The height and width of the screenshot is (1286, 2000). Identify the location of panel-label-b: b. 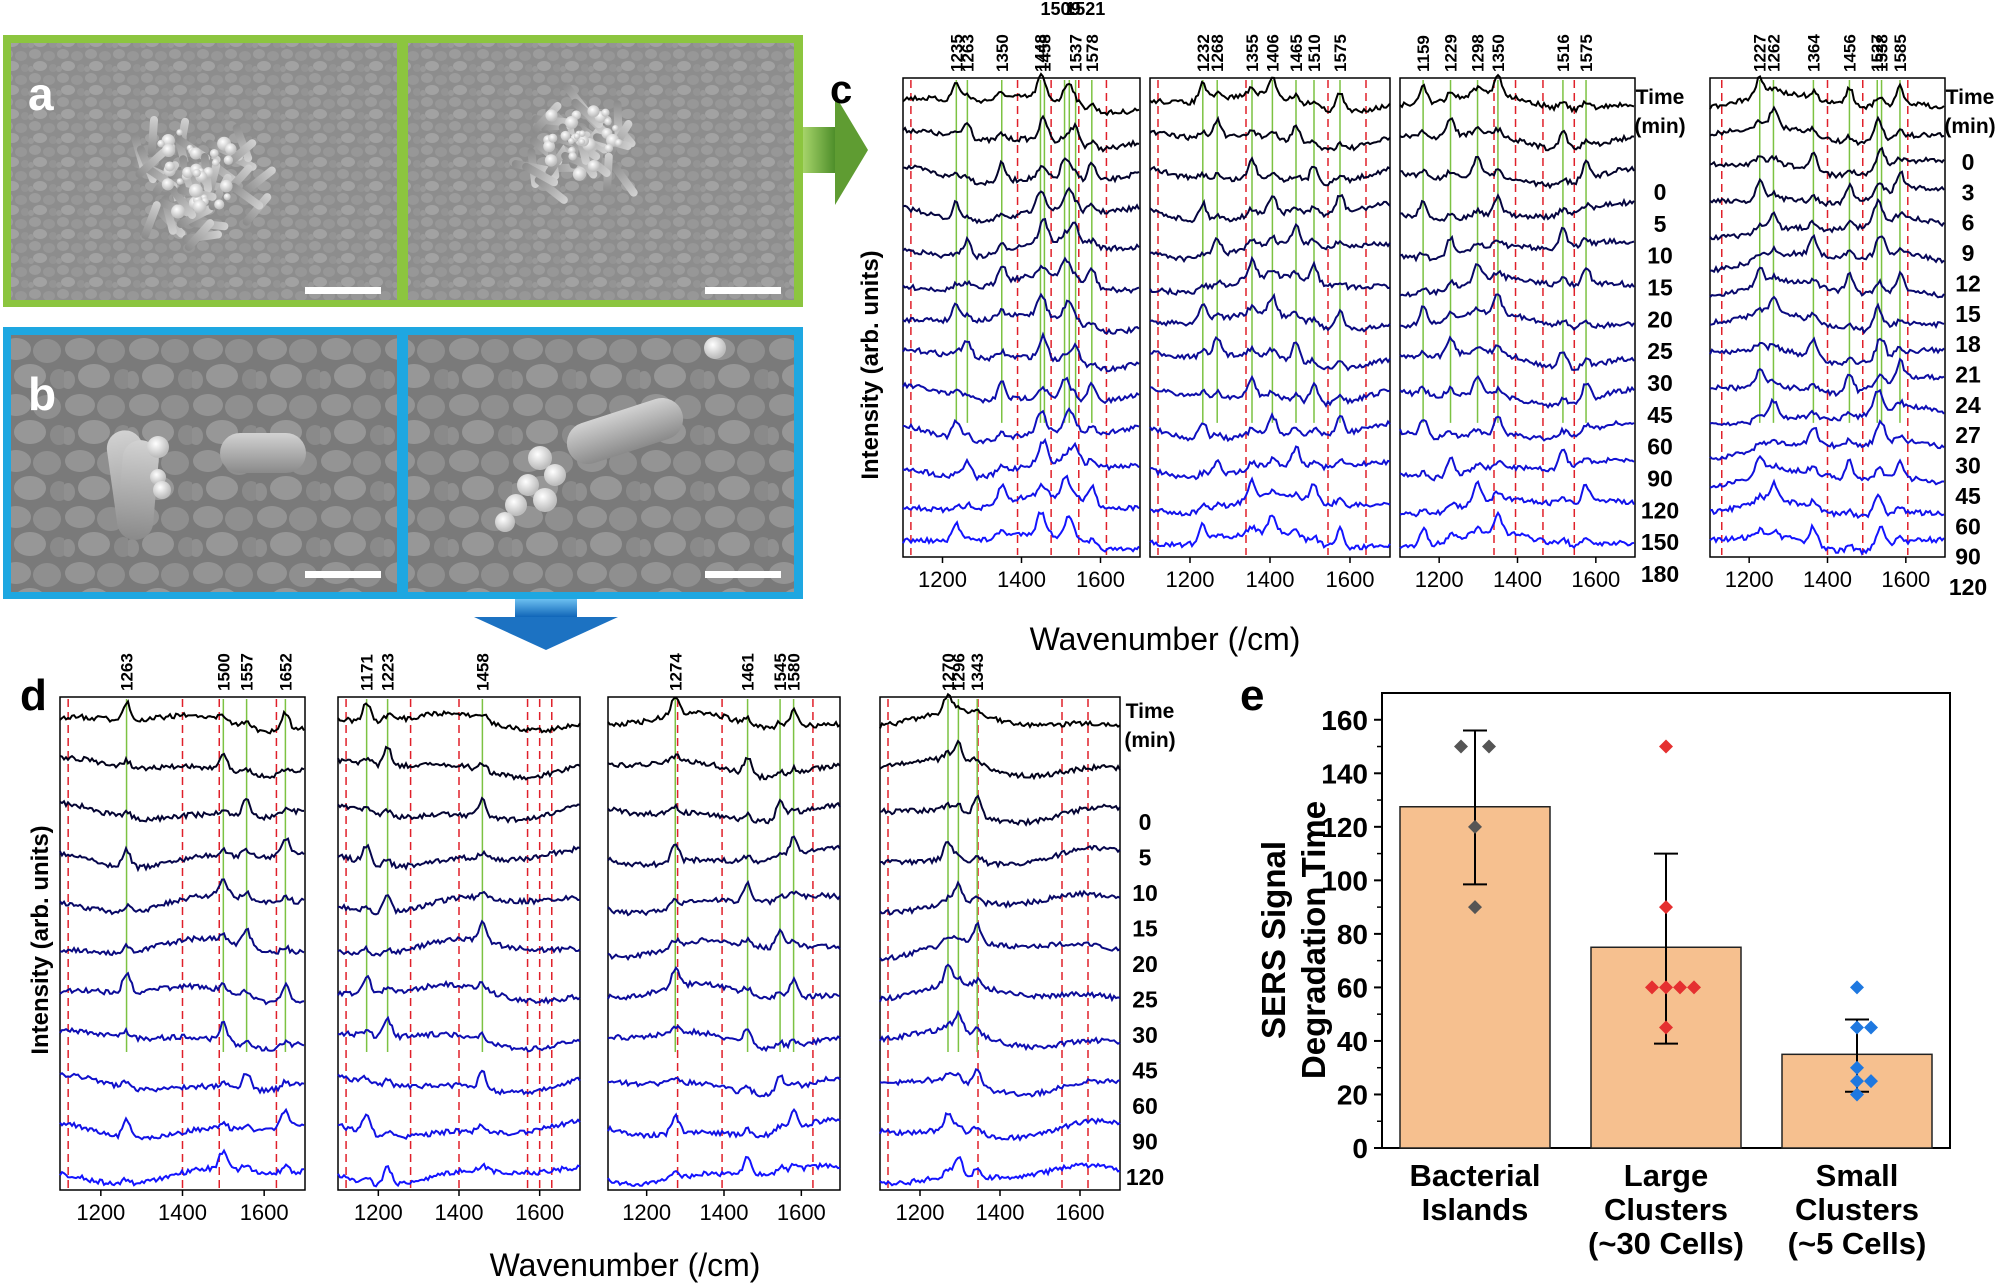
(42, 394).